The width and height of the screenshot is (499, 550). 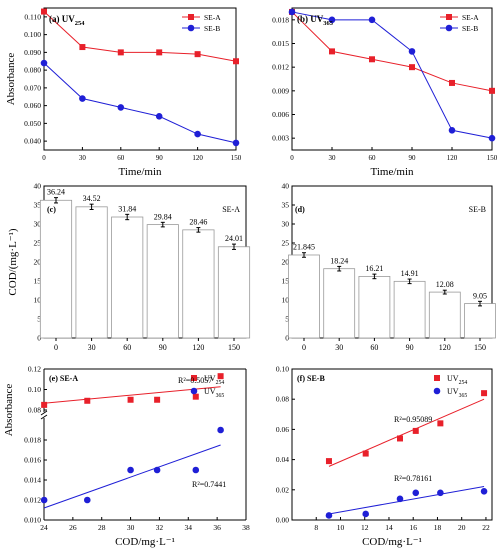 I want to click on y-tick-label: 0.110, so click(x=32, y=16).